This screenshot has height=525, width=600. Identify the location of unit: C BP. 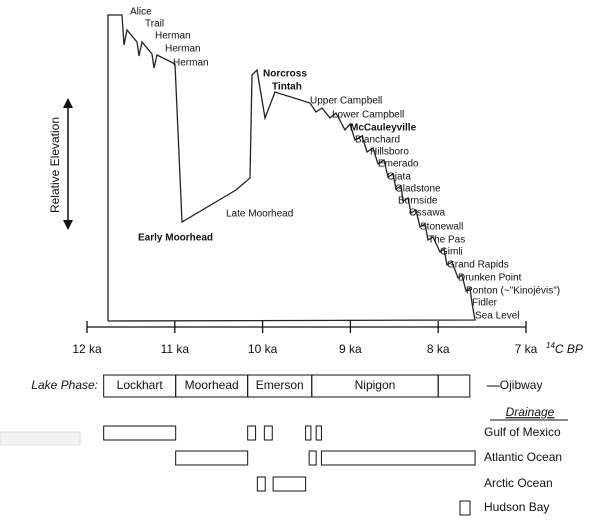
(569, 349).